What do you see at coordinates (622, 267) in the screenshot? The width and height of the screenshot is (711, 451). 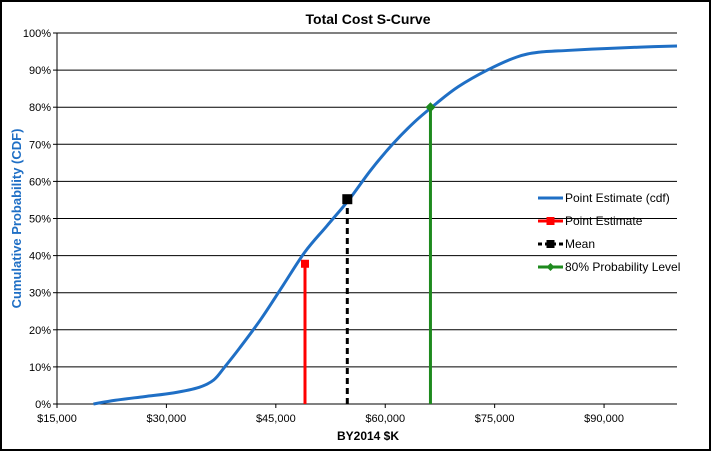 I see `legend-label: 80% Probability Level` at bounding box center [622, 267].